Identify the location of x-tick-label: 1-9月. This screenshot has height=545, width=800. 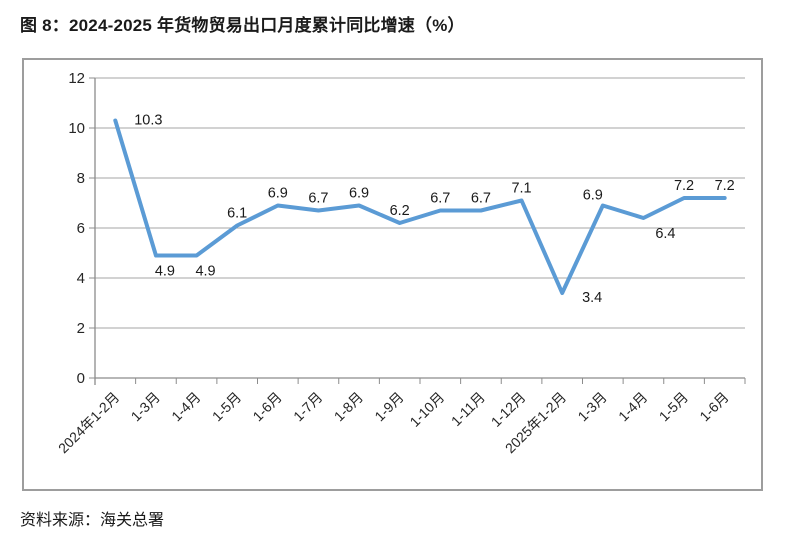
(389, 407).